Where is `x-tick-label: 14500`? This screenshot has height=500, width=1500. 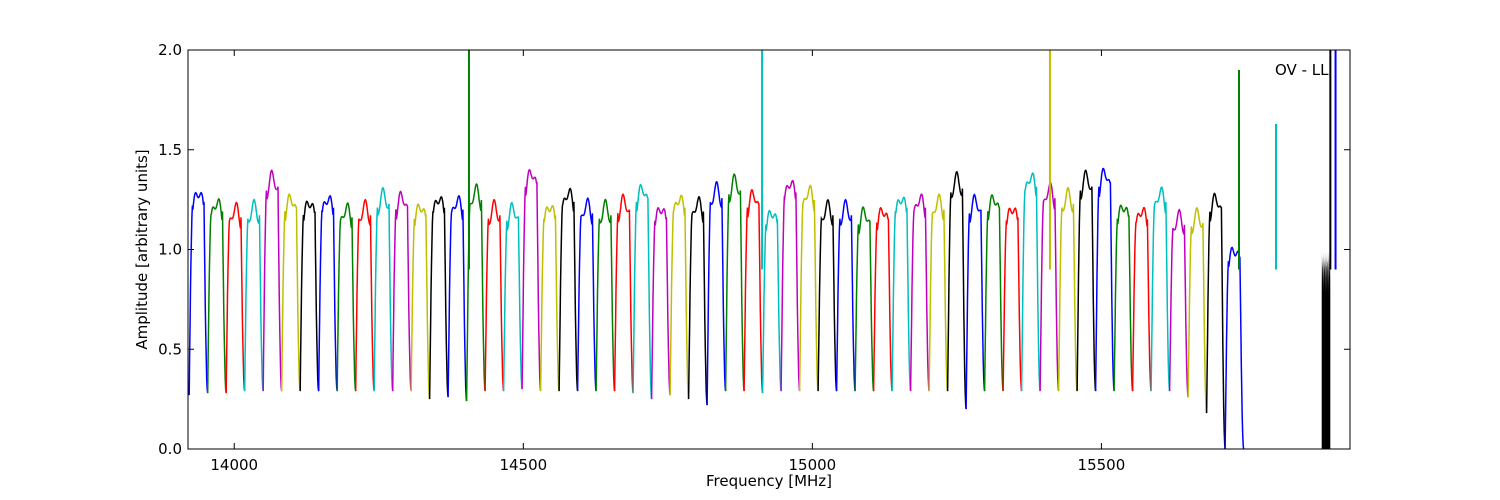 x-tick-label: 14500 is located at coordinates (523, 465).